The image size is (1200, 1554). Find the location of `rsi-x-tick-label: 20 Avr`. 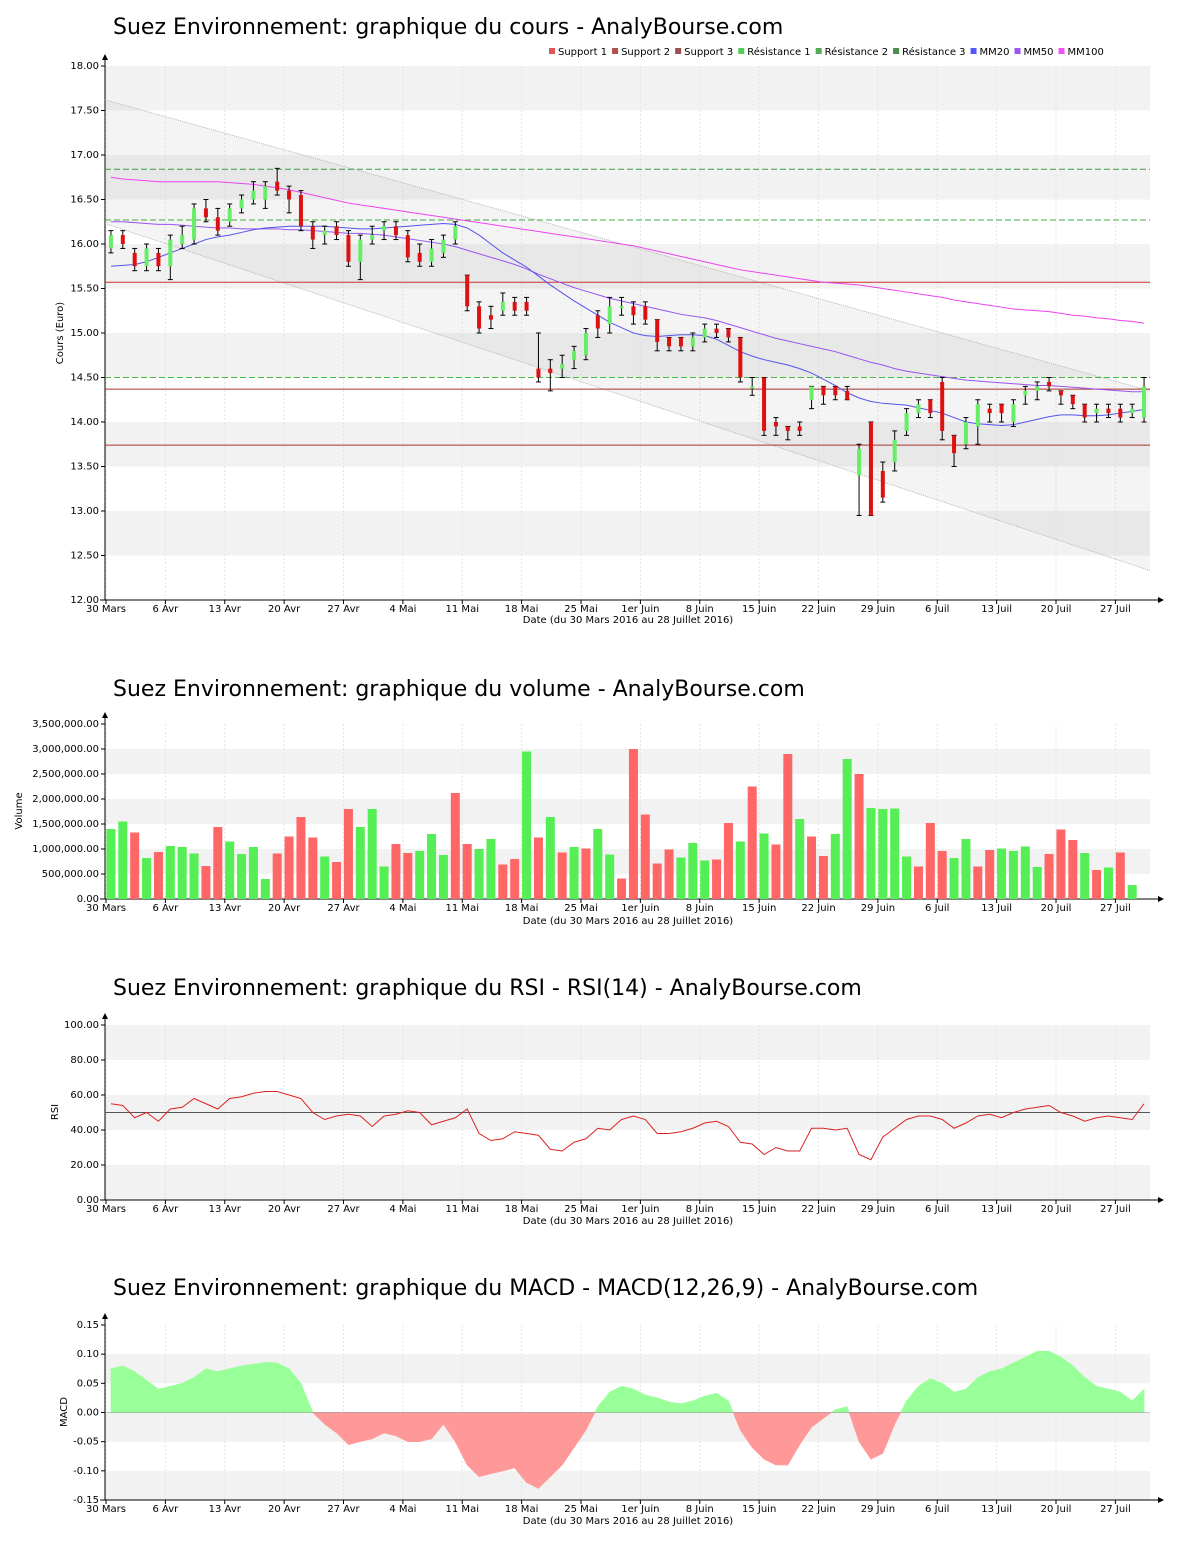

rsi-x-tick-label: 20 Avr is located at coordinates (284, 1209).